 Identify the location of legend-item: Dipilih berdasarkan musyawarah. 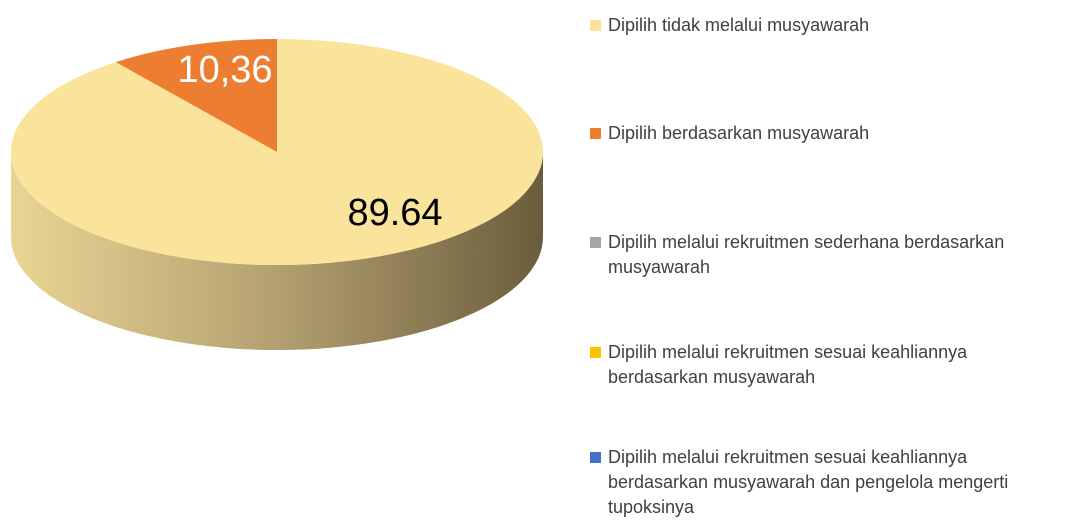
(820, 133).